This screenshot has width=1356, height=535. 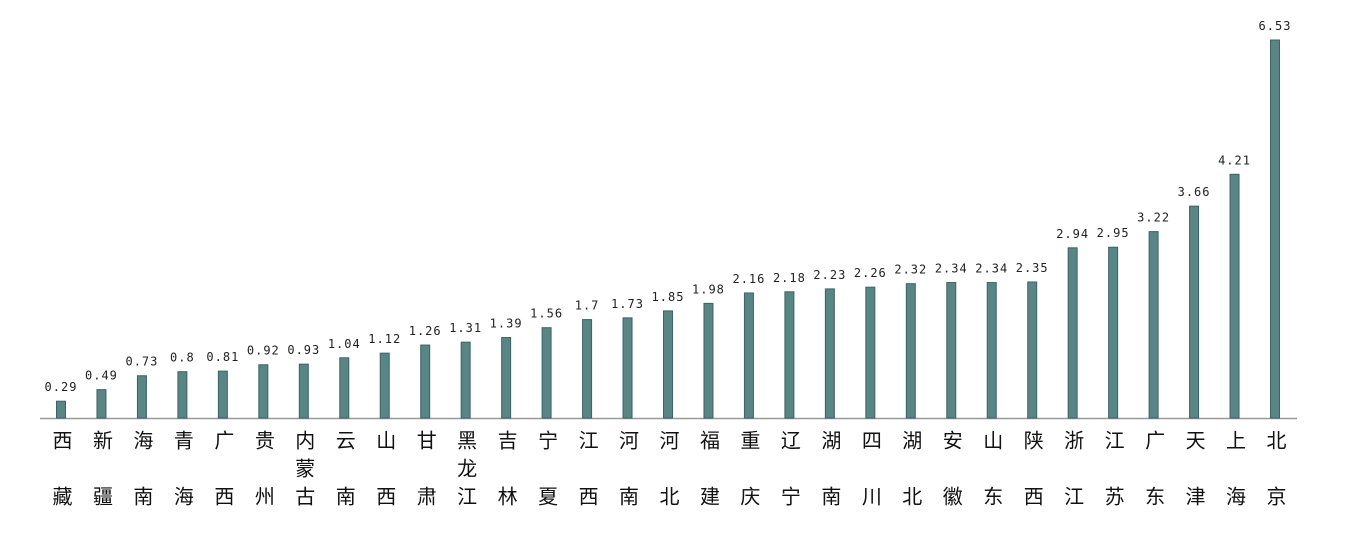 I want to click on value-label: 2.32, so click(x=910, y=270).